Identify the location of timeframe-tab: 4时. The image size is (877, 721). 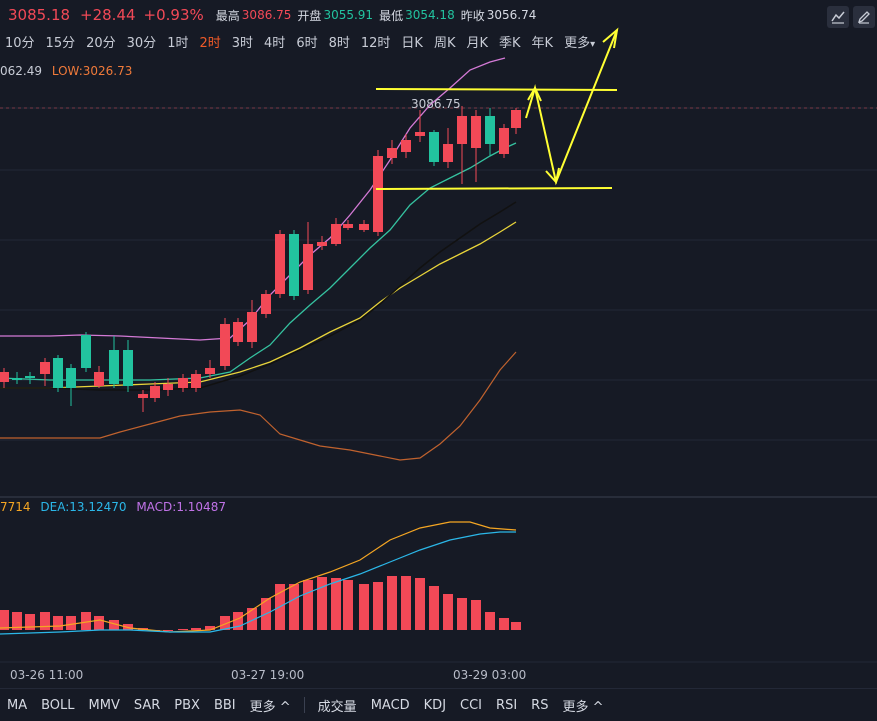
(275, 43).